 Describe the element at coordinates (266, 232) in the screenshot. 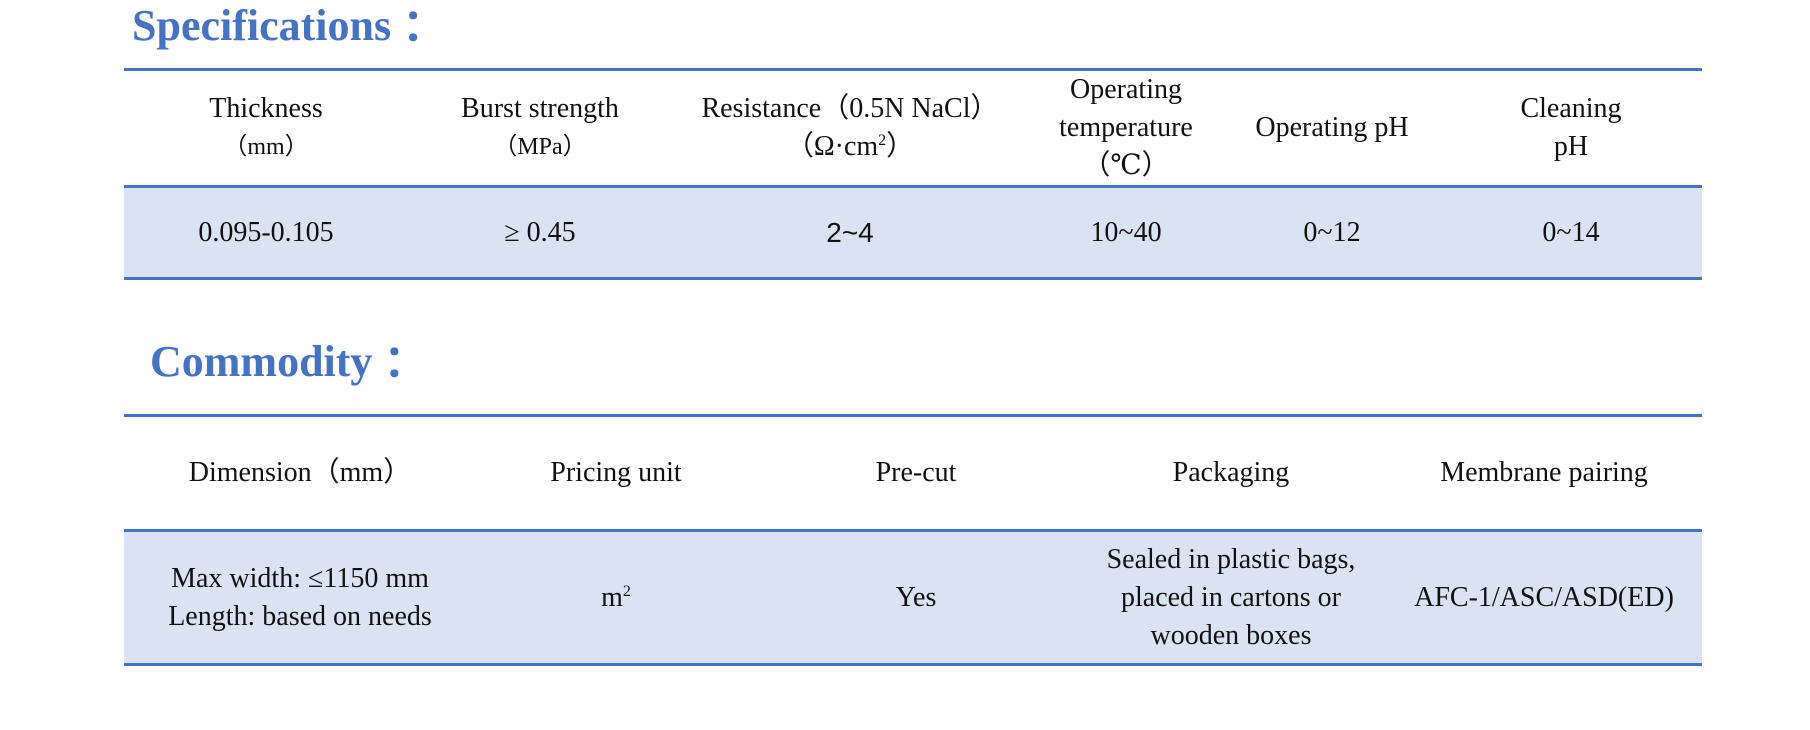

I see `value-thickness: 0.095-0.105` at that location.